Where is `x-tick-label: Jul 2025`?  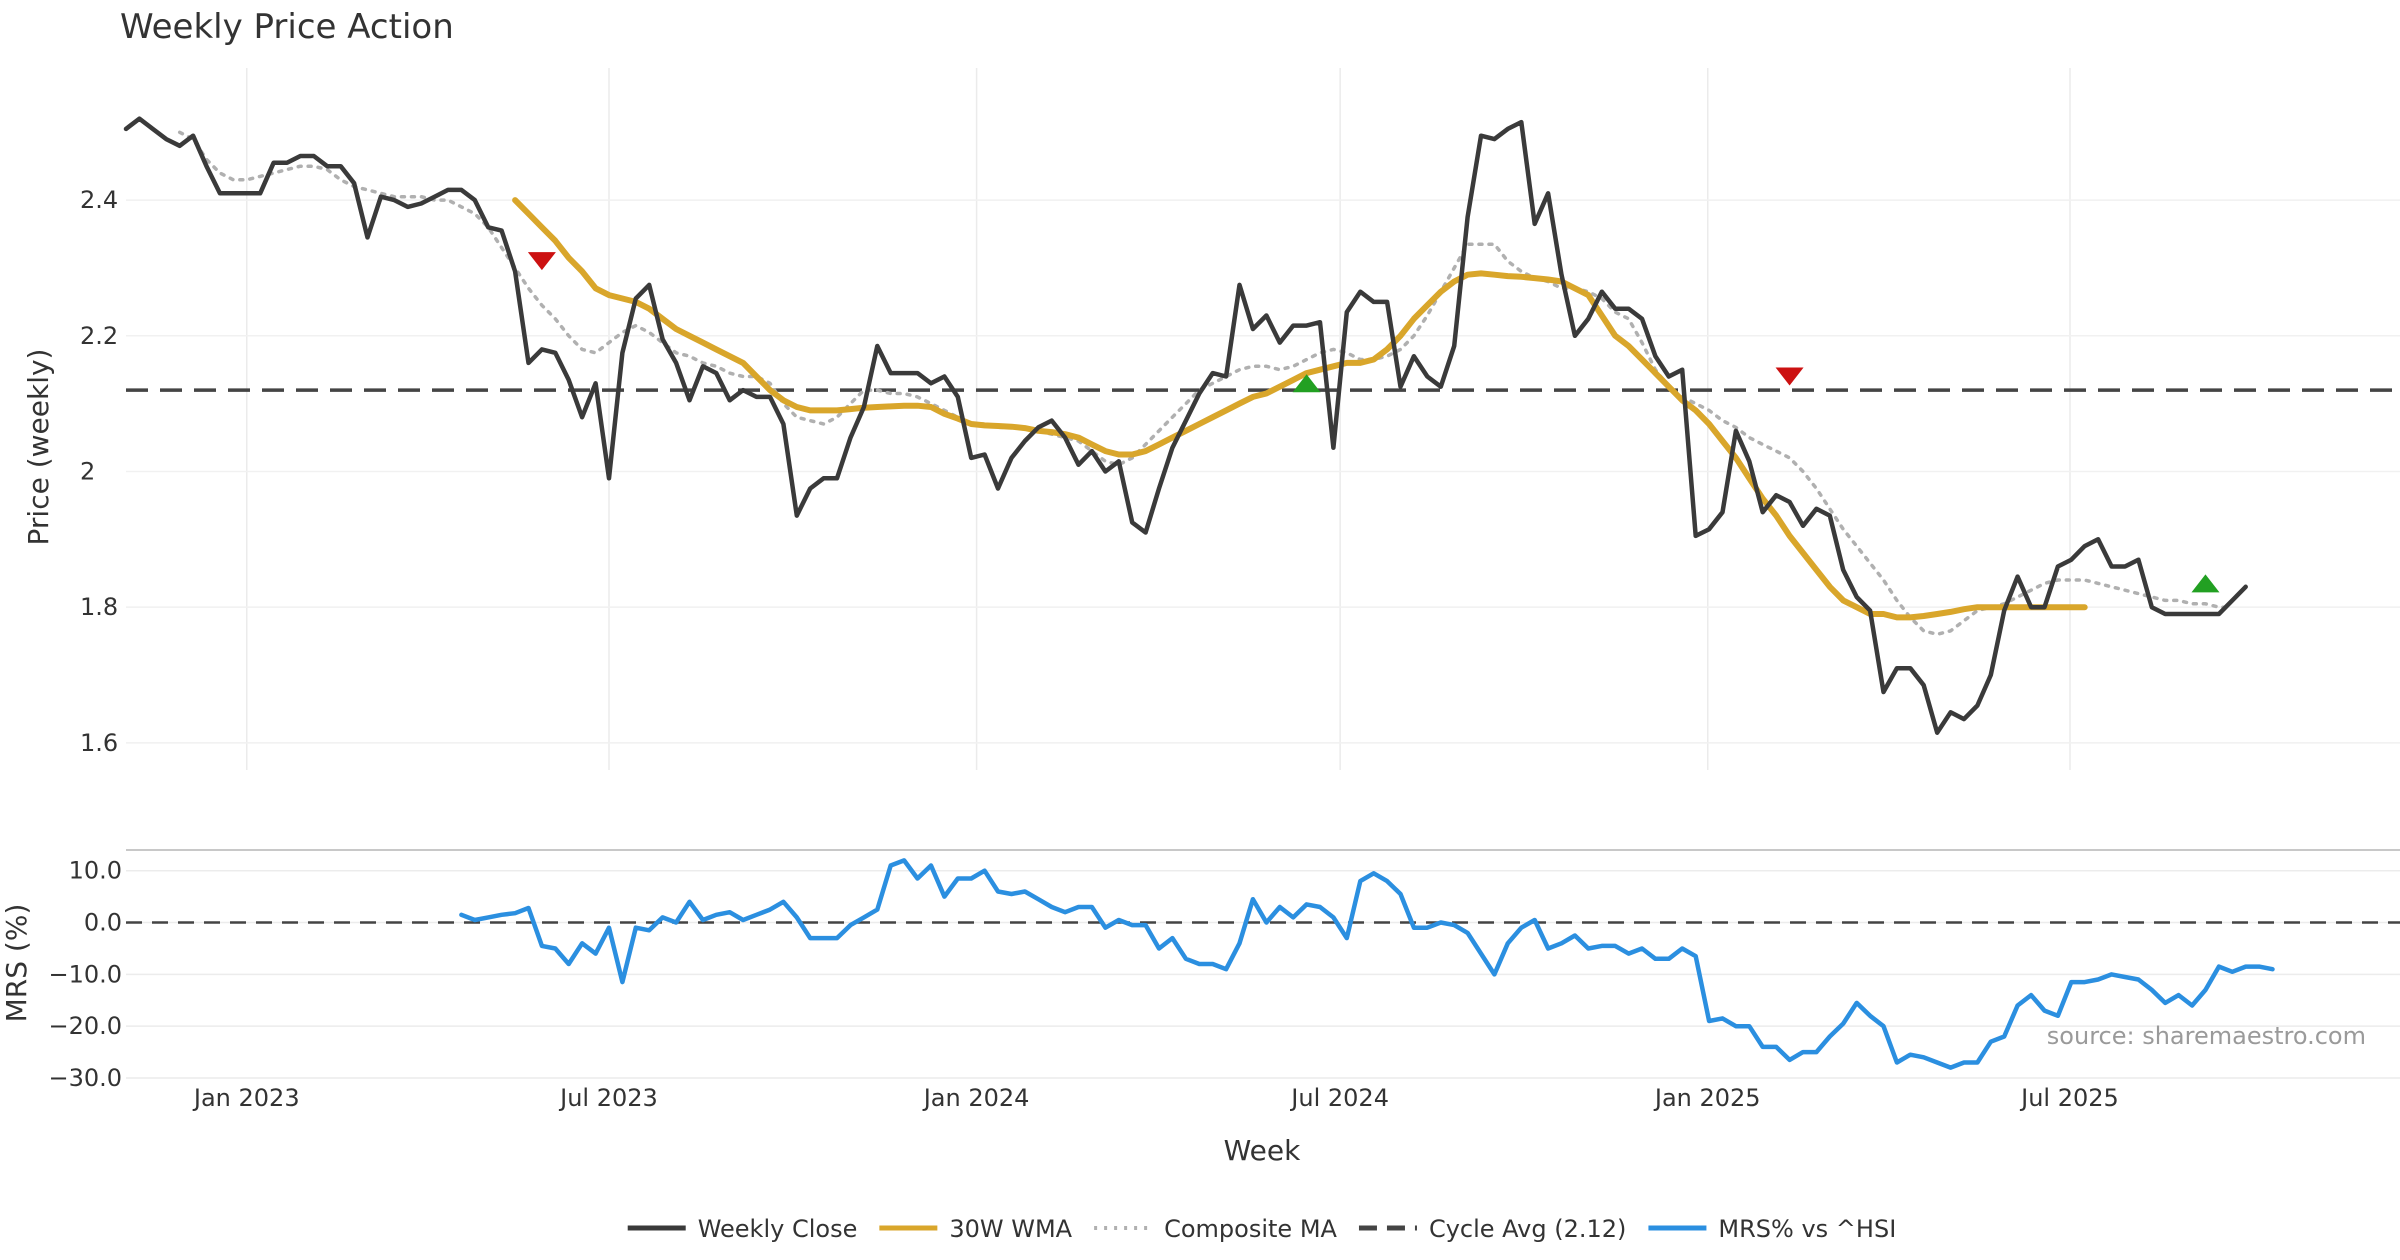
x-tick-label: Jul 2025 is located at coordinates (2069, 1098).